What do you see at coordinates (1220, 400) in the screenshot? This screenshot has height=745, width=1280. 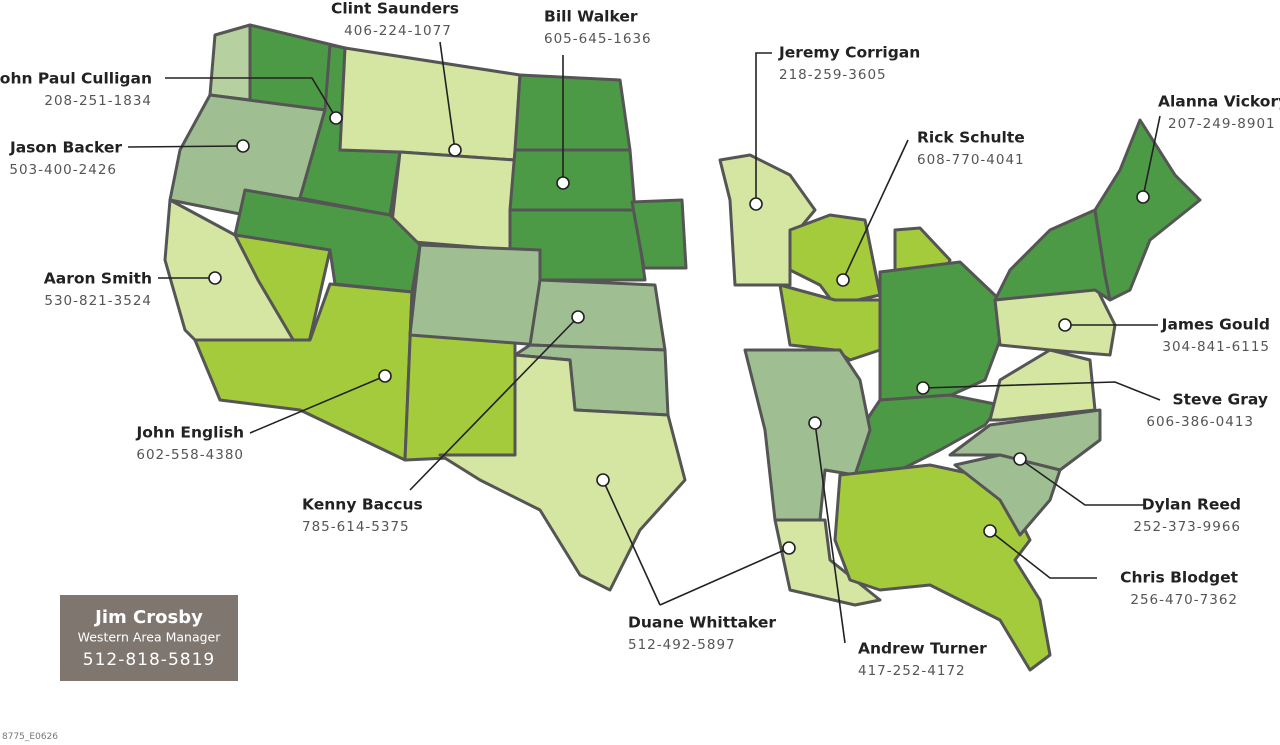 I see `rep-name: Steve Gray` at bounding box center [1220, 400].